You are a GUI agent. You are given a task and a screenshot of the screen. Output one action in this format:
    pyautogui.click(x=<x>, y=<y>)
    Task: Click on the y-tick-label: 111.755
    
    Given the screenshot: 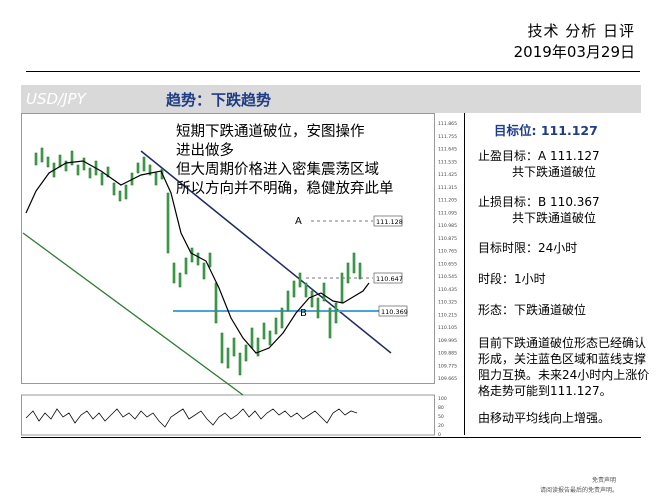 What is the action you would take?
    pyautogui.click(x=447, y=137)
    